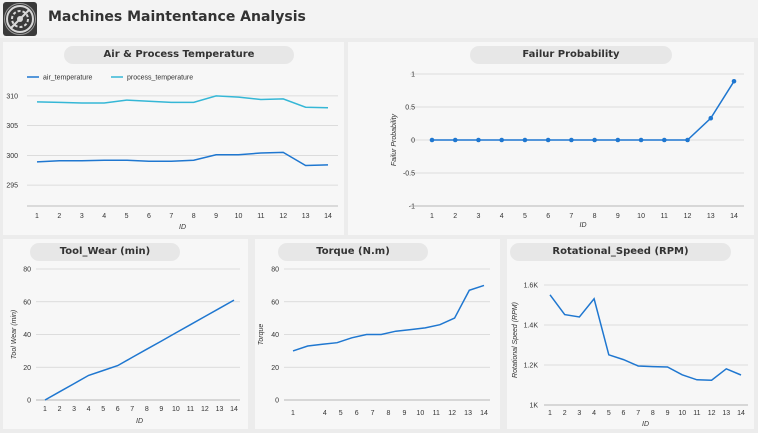  I want to click on y-axis-label: Rotational Speed (RPM), so click(515, 340).